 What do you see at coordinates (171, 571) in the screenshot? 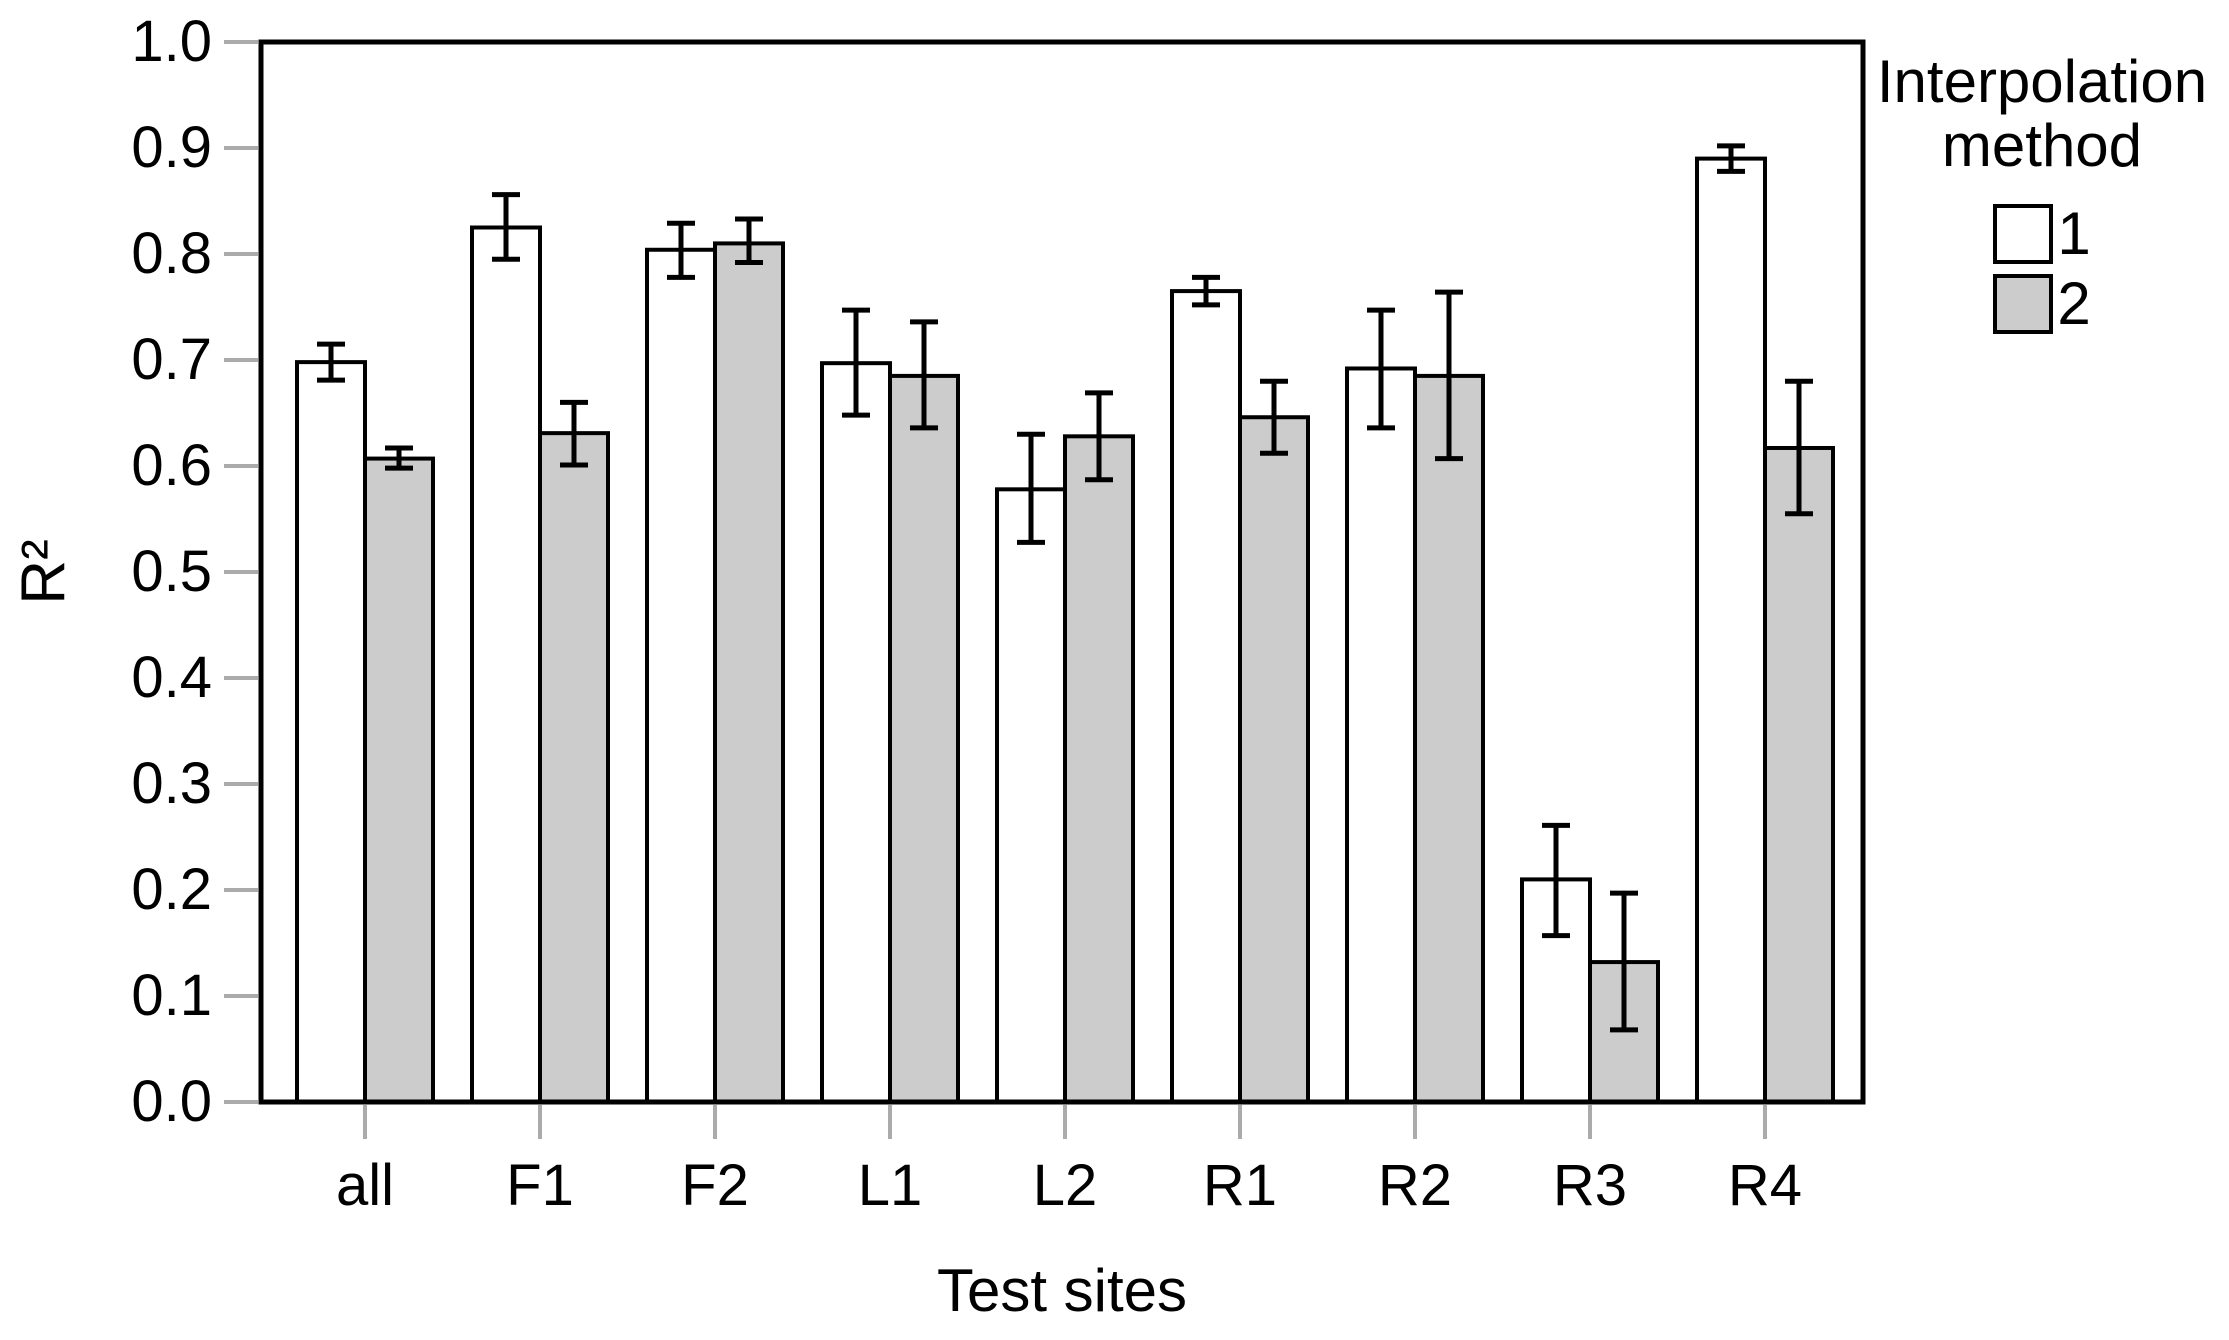
I see `y-tick-label: 0.5` at bounding box center [171, 571].